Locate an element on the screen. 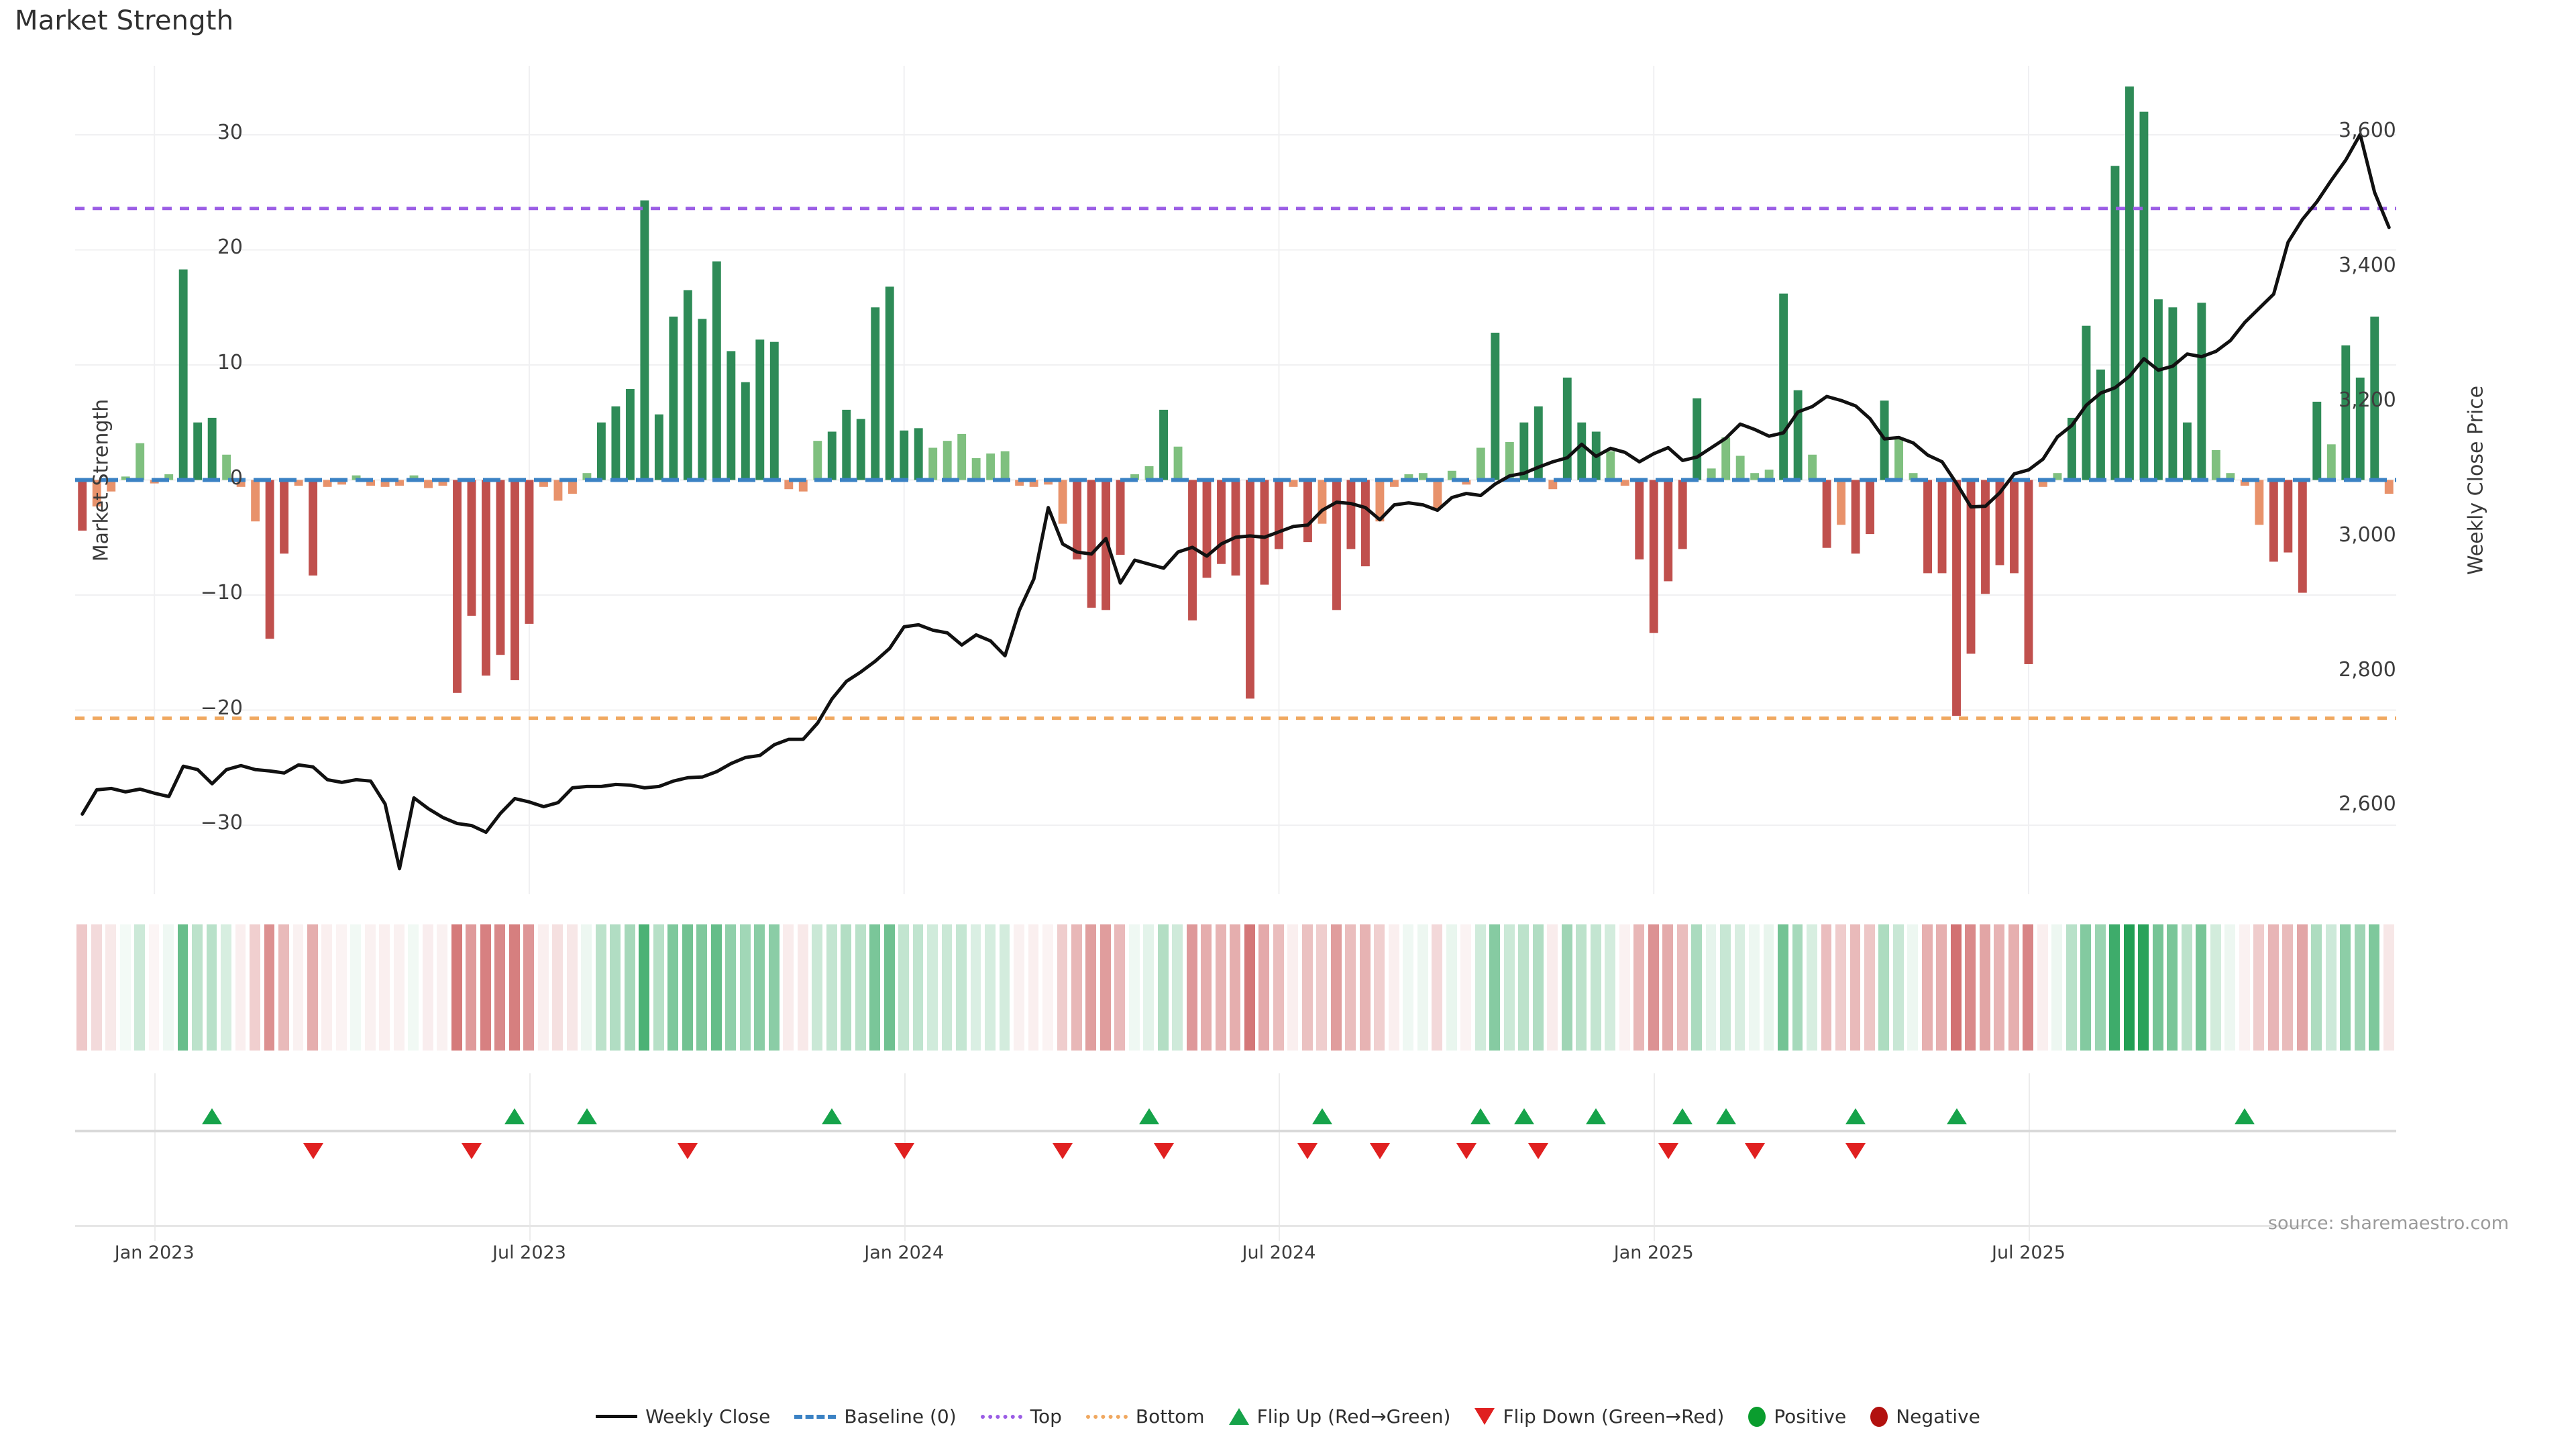  black-line-icon is located at coordinates (617, 1416).